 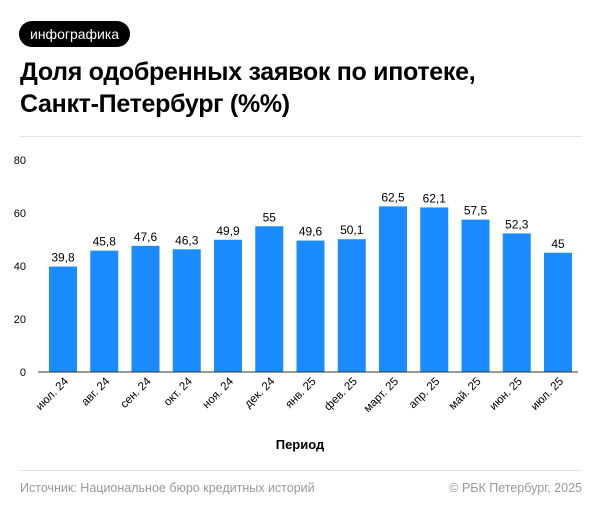 I want to click on data-label: 62,5, so click(x=393, y=197).